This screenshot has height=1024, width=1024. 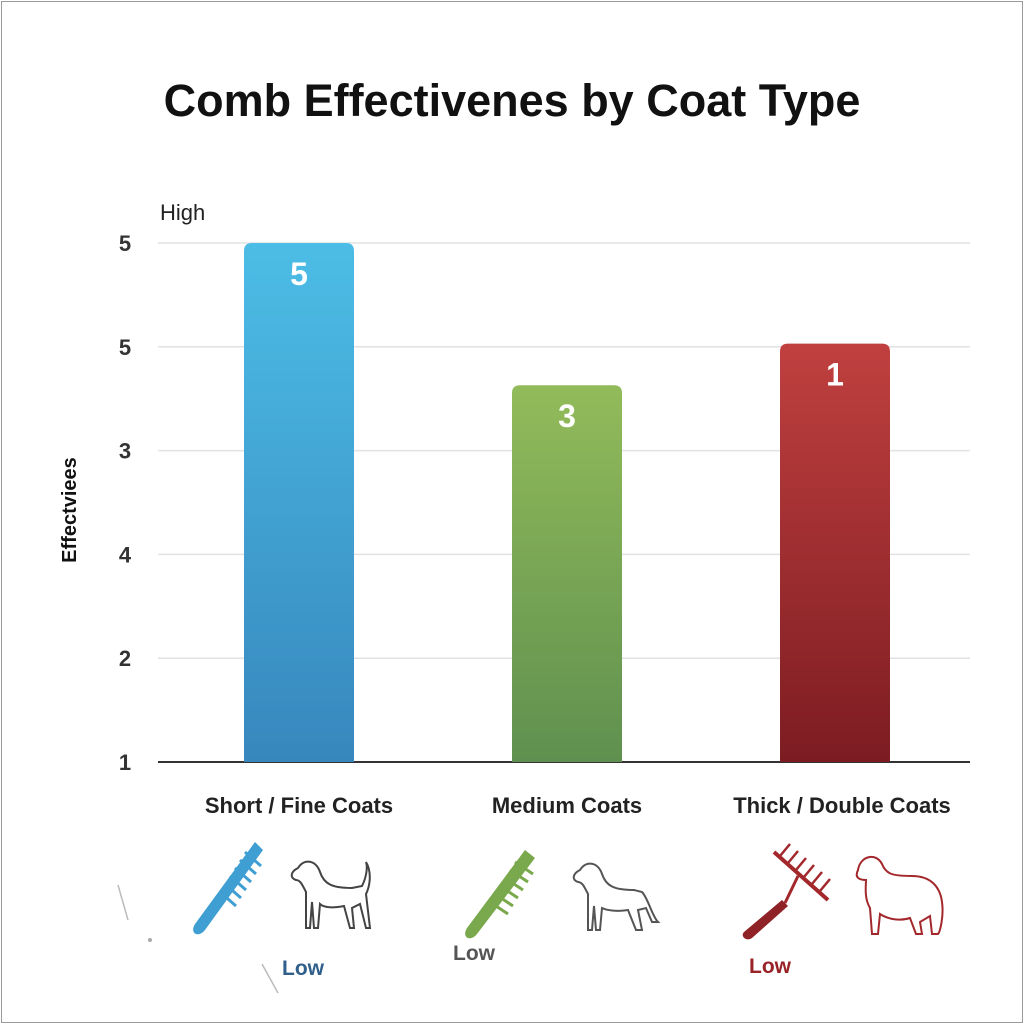 What do you see at coordinates (125, 554) in the screenshot?
I see `y-tick-label: 4` at bounding box center [125, 554].